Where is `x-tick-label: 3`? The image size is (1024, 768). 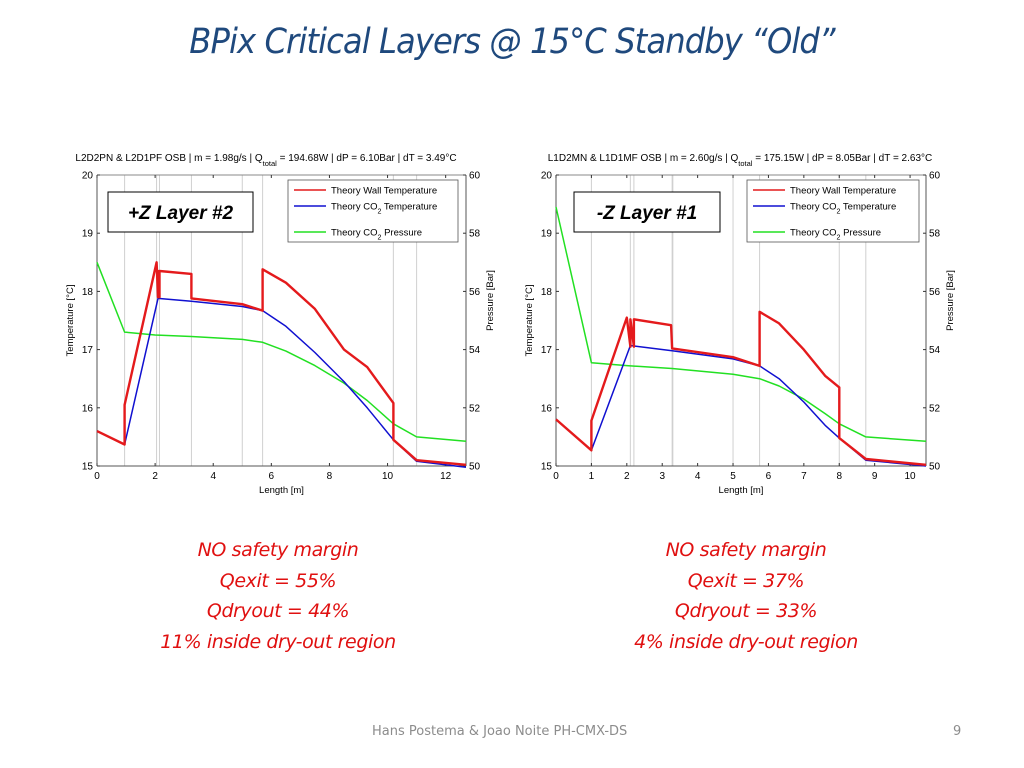
x-tick-label: 3 is located at coordinates (662, 476).